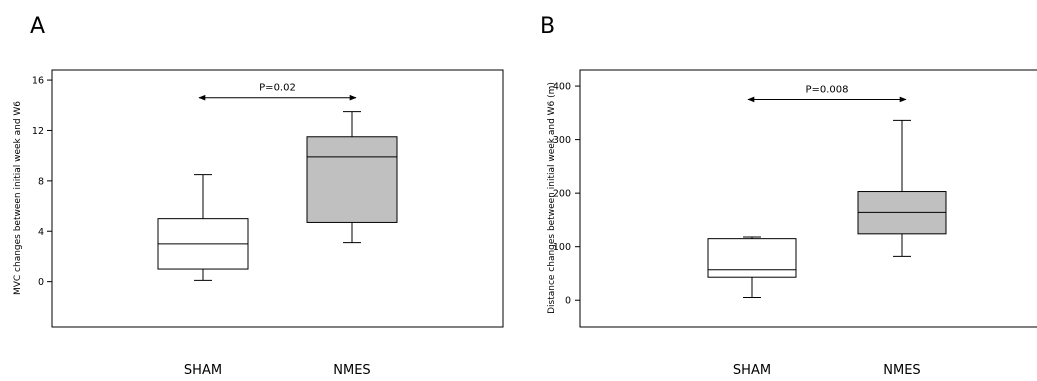  What do you see at coordinates (277, 88) in the screenshot?
I see `p-value-label: P=0.02` at bounding box center [277, 88].